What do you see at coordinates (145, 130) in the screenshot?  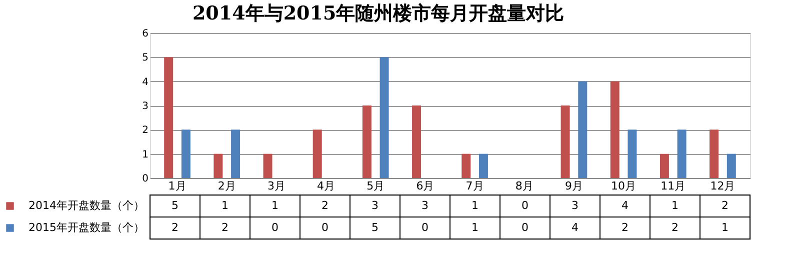 I see `y-tick-label: 2` at bounding box center [145, 130].